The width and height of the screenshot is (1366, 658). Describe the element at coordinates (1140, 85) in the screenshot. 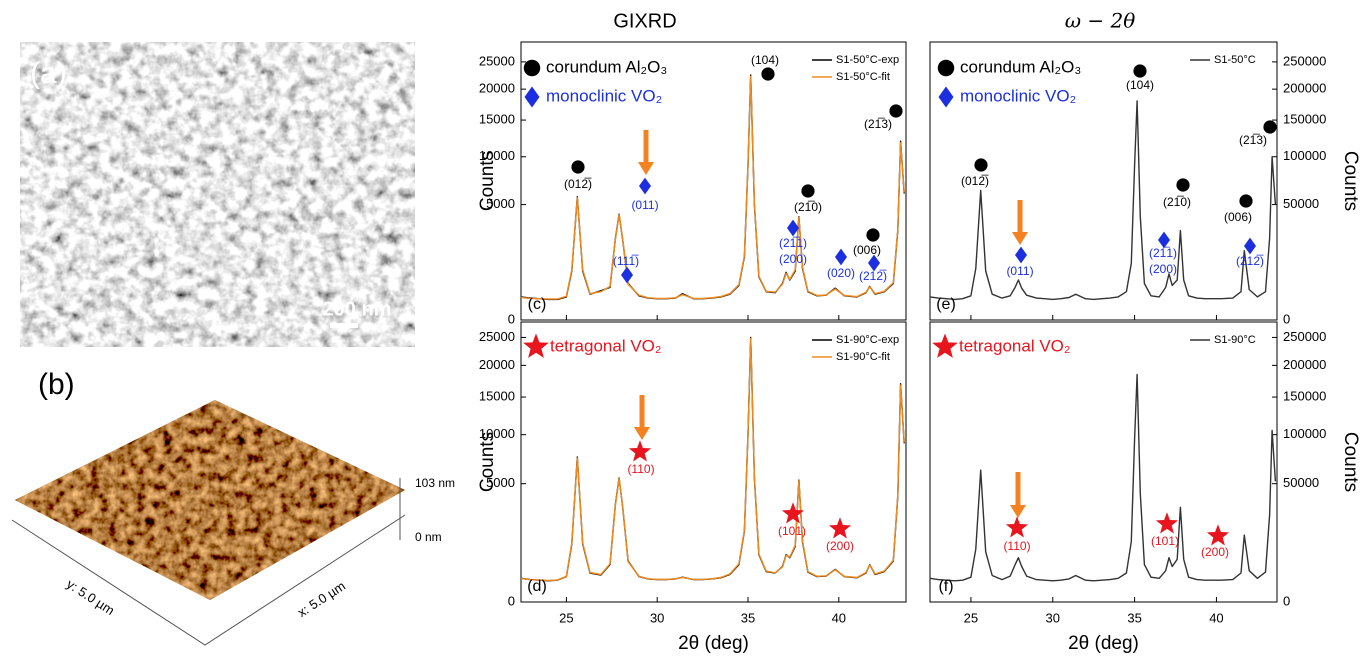

I see `peak-label: (104)` at that location.